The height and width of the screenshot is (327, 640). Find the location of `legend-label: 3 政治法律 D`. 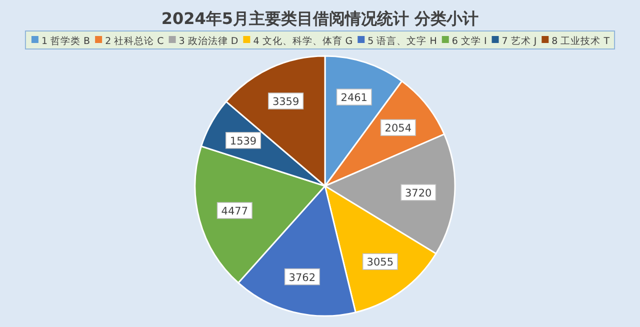

legend-label: 3 政治法律 D is located at coordinates (208, 41).